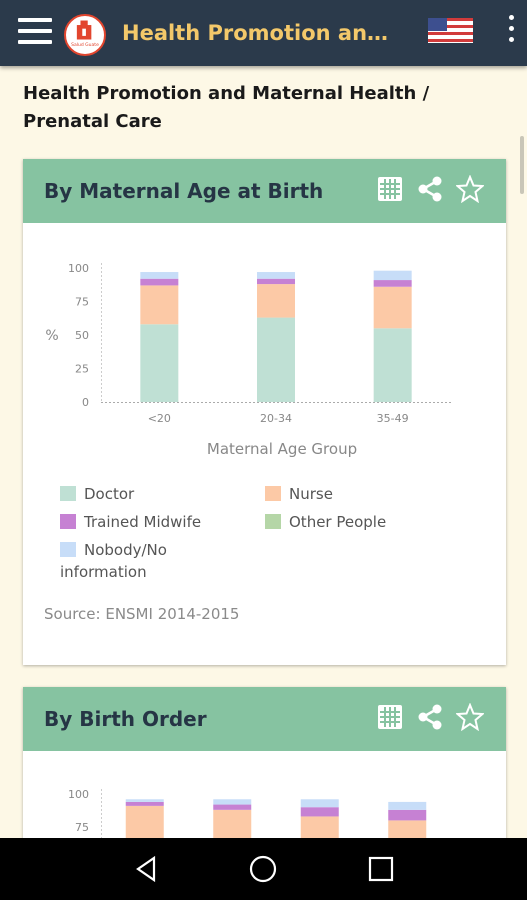  I want to click on legend-item-trained-midwife: Trained Midwife, so click(130, 522).